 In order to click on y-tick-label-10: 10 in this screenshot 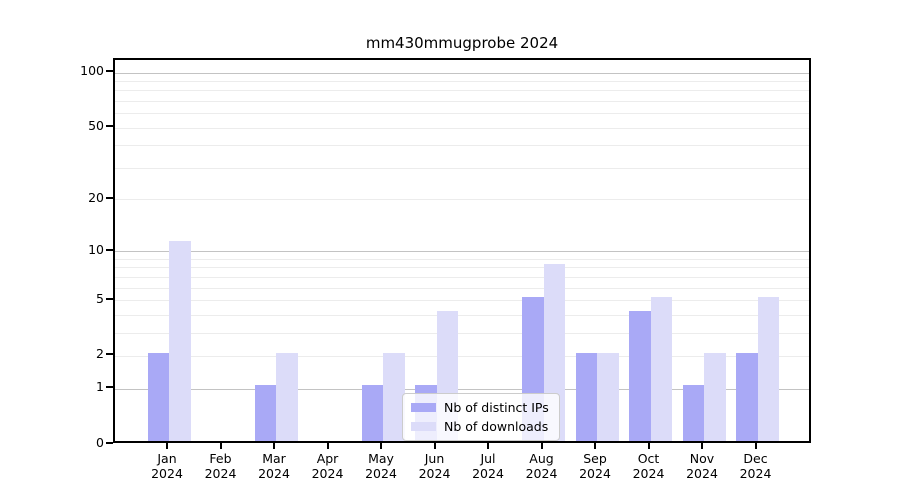, I will do `click(96, 249)`.